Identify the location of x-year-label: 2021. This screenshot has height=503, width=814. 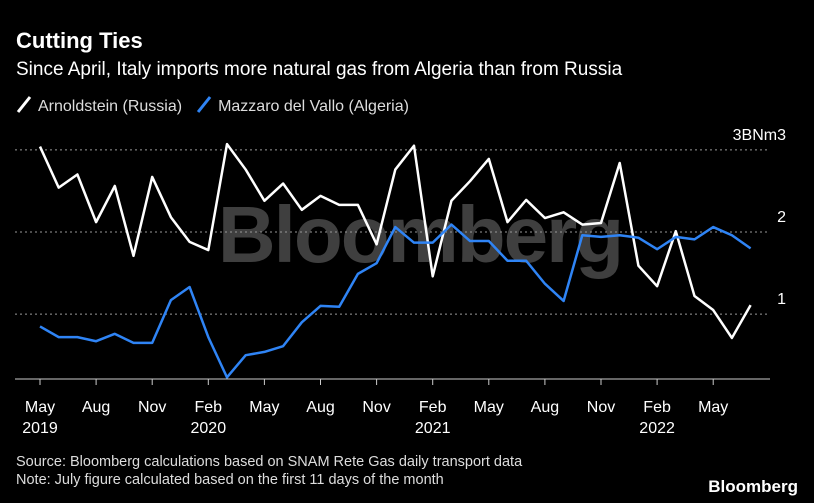
(433, 428).